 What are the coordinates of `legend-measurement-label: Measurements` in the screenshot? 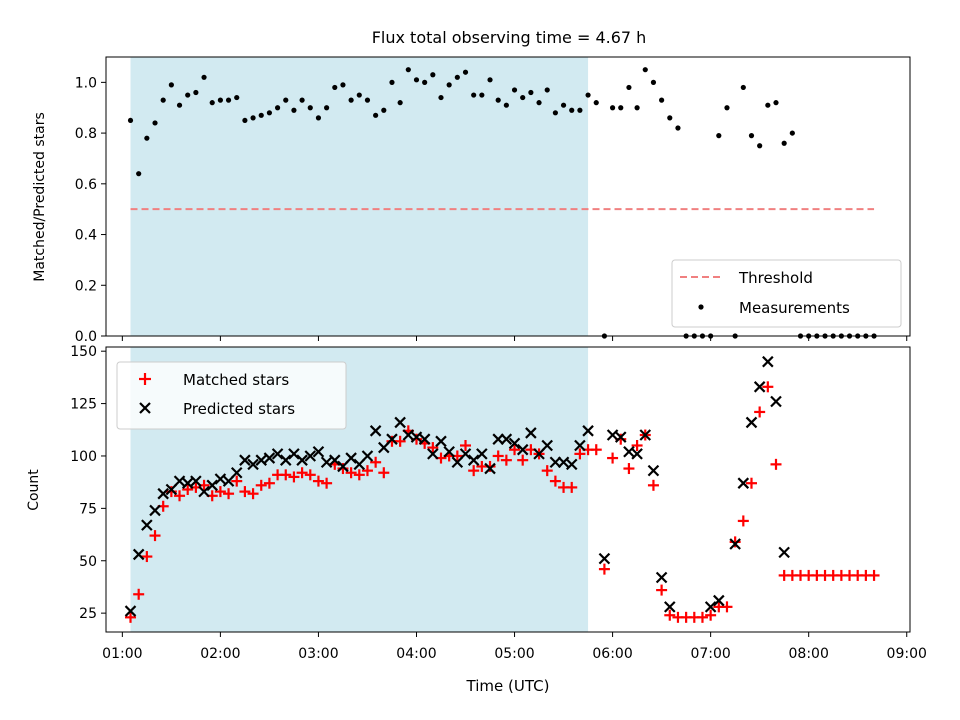 It's located at (794, 308).